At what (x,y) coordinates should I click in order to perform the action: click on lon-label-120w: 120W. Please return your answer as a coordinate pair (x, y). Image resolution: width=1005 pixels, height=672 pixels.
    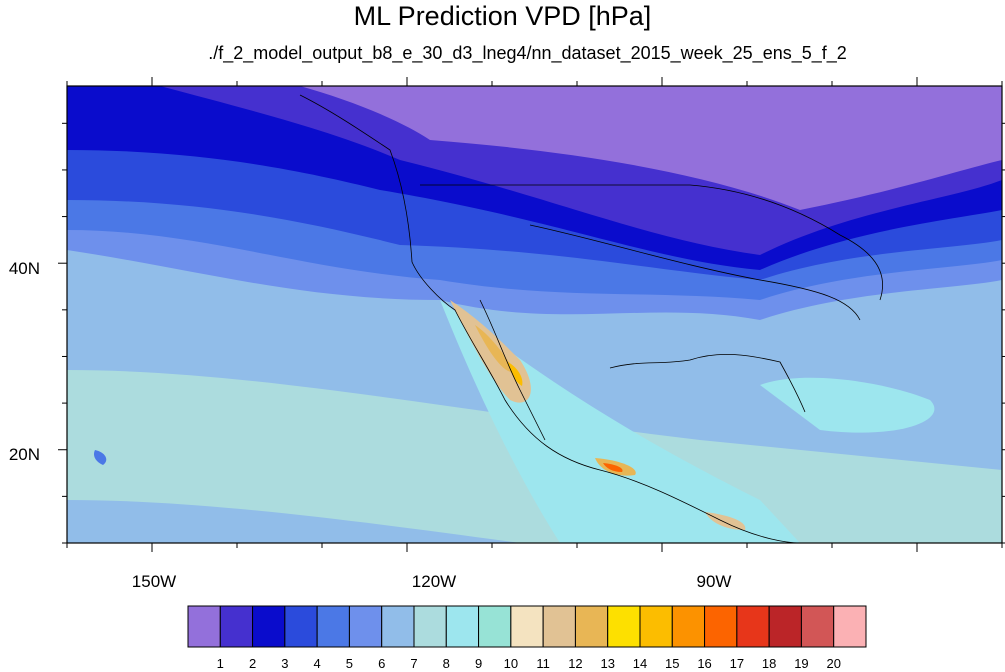
    Looking at the image, I should click on (434, 581).